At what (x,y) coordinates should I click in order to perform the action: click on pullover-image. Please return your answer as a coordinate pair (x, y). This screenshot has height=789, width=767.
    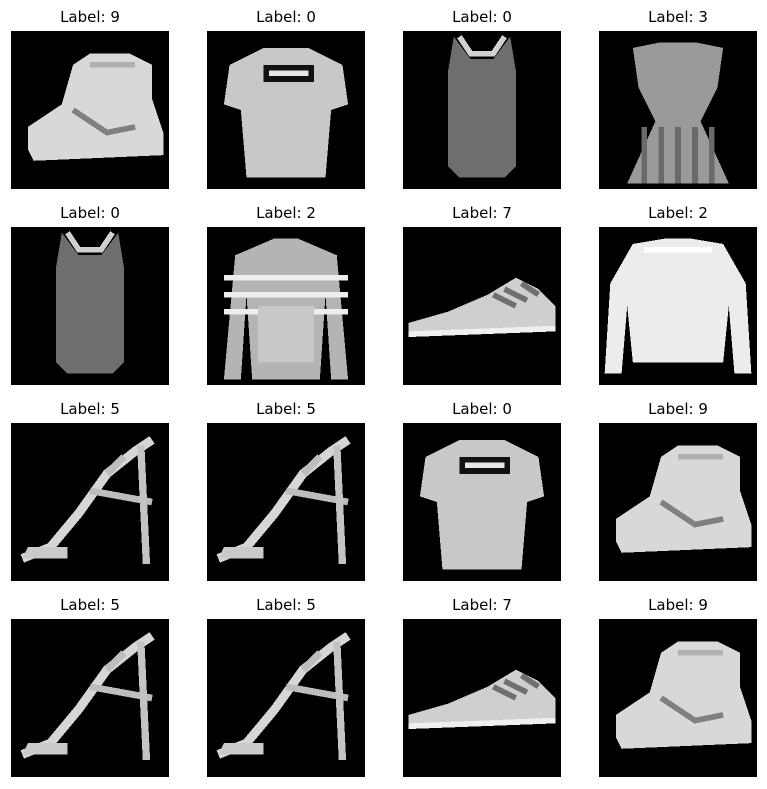
    Looking at the image, I should click on (678, 306).